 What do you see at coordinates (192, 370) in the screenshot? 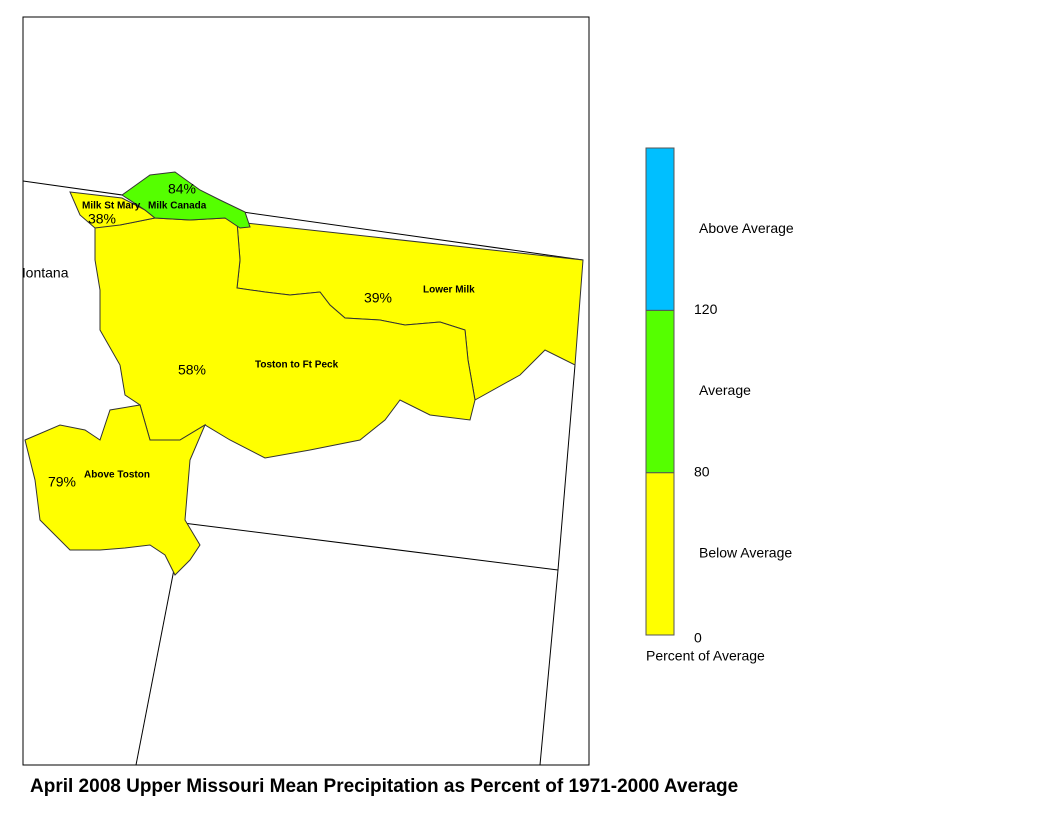
I see `region-percent: 58%` at bounding box center [192, 370].